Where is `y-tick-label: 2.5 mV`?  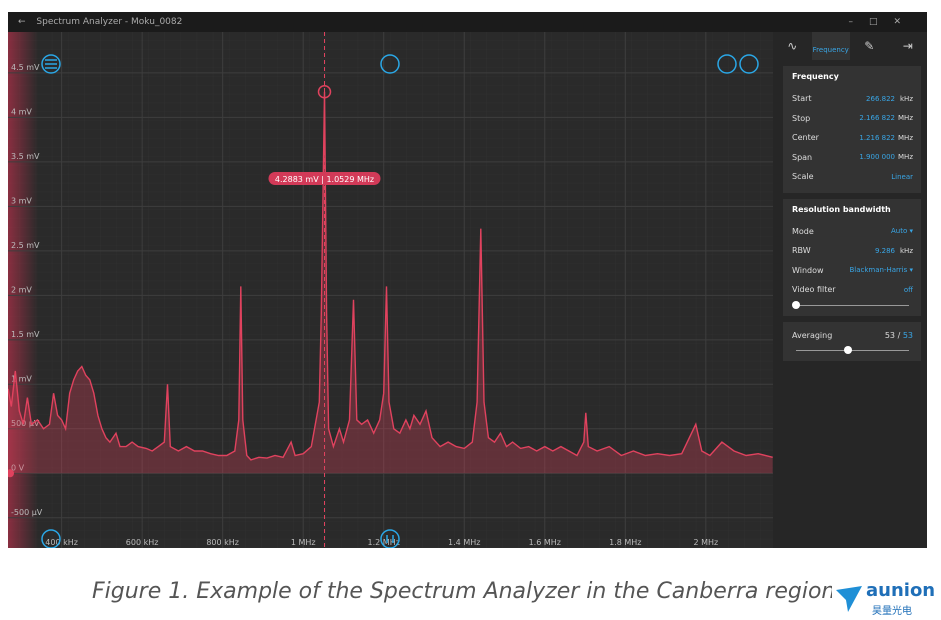
y-tick-label: 2.5 mV is located at coordinates (25, 245).